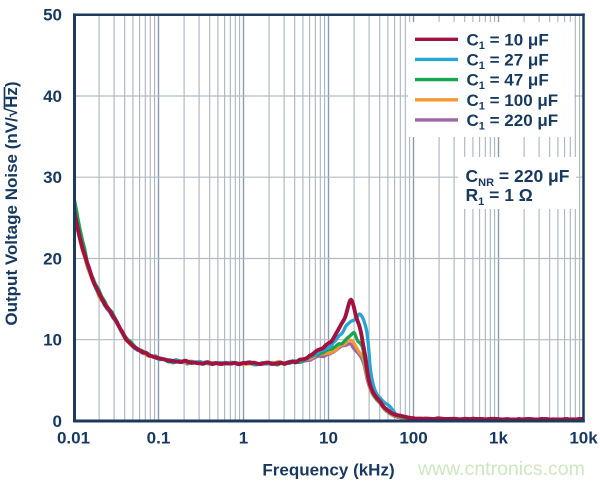 The height and width of the screenshot is (487, 600). What do you see at coordinates (413, 438) in the screenshot?
I see `svg-text: 100` at bounding box center [413, 438].